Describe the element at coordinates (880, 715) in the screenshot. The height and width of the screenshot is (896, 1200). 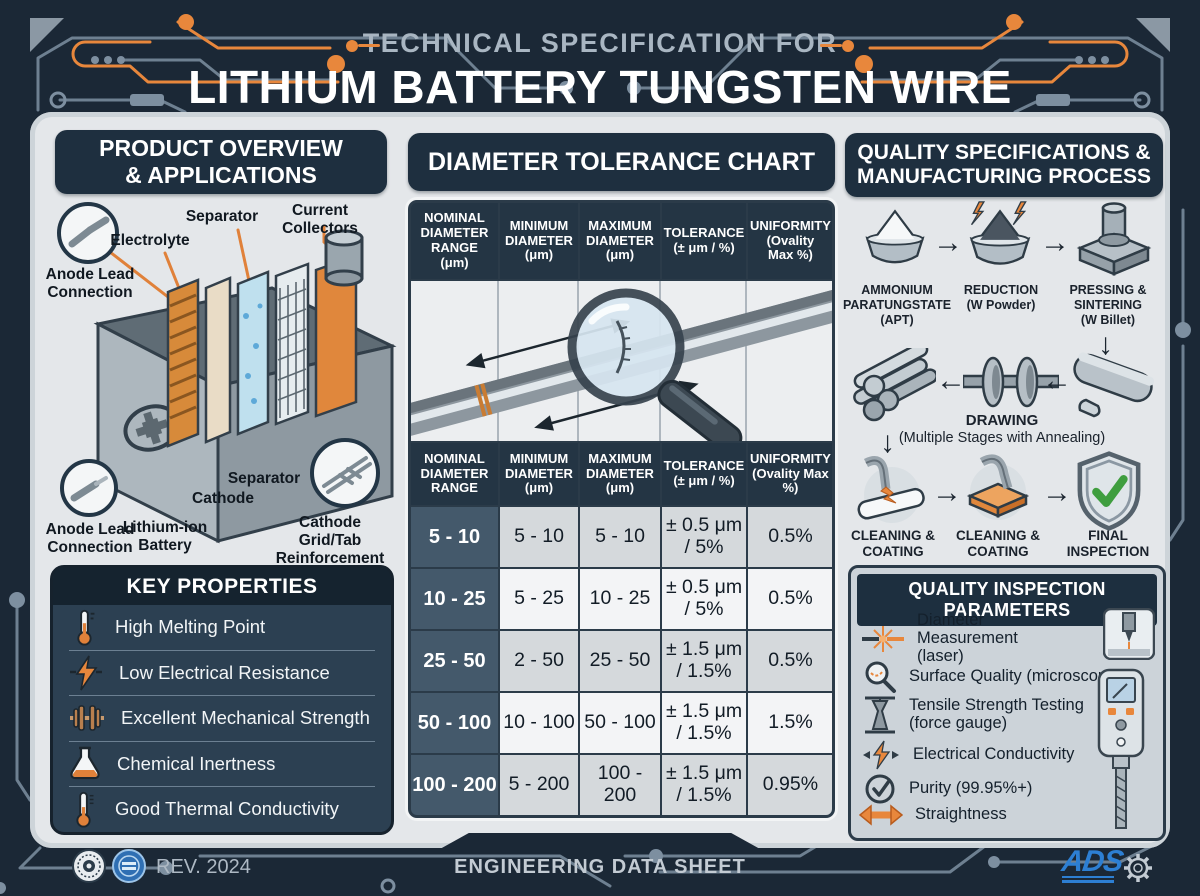
I see `tensile-icon` at that location.